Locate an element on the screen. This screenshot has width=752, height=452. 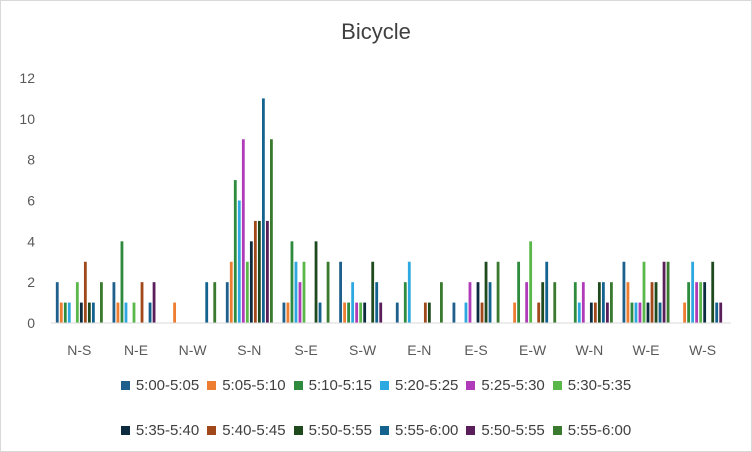
legend-label: 5:05-5:10 is located at coordinates (254, 385).